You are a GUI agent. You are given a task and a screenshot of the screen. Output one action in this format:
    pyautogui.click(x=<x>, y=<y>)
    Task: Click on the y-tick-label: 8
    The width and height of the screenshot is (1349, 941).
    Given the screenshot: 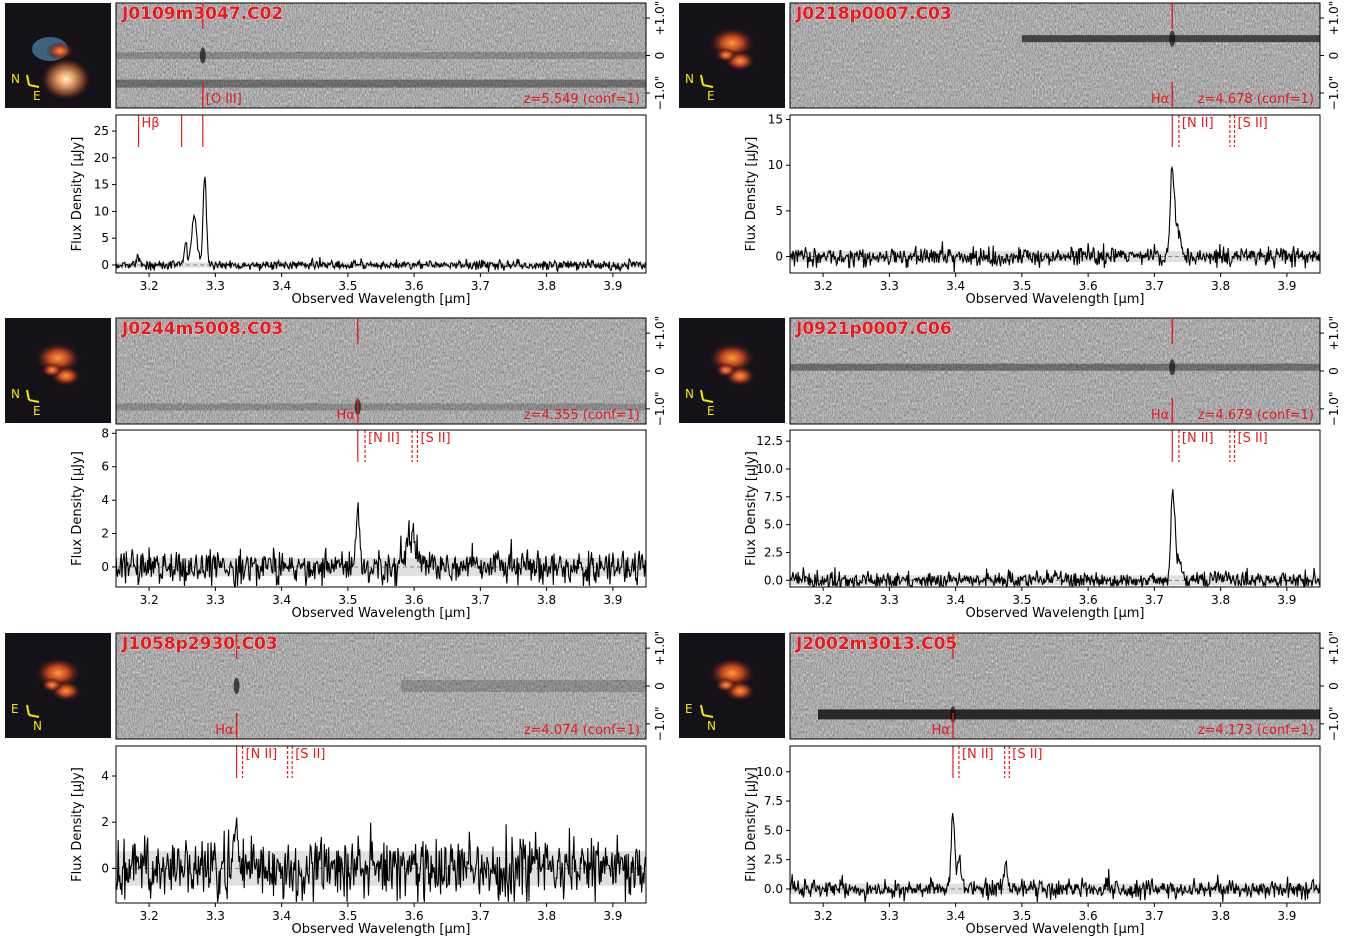 What is the action you would take?
    pyautogui.click(x=105, y=433)
    